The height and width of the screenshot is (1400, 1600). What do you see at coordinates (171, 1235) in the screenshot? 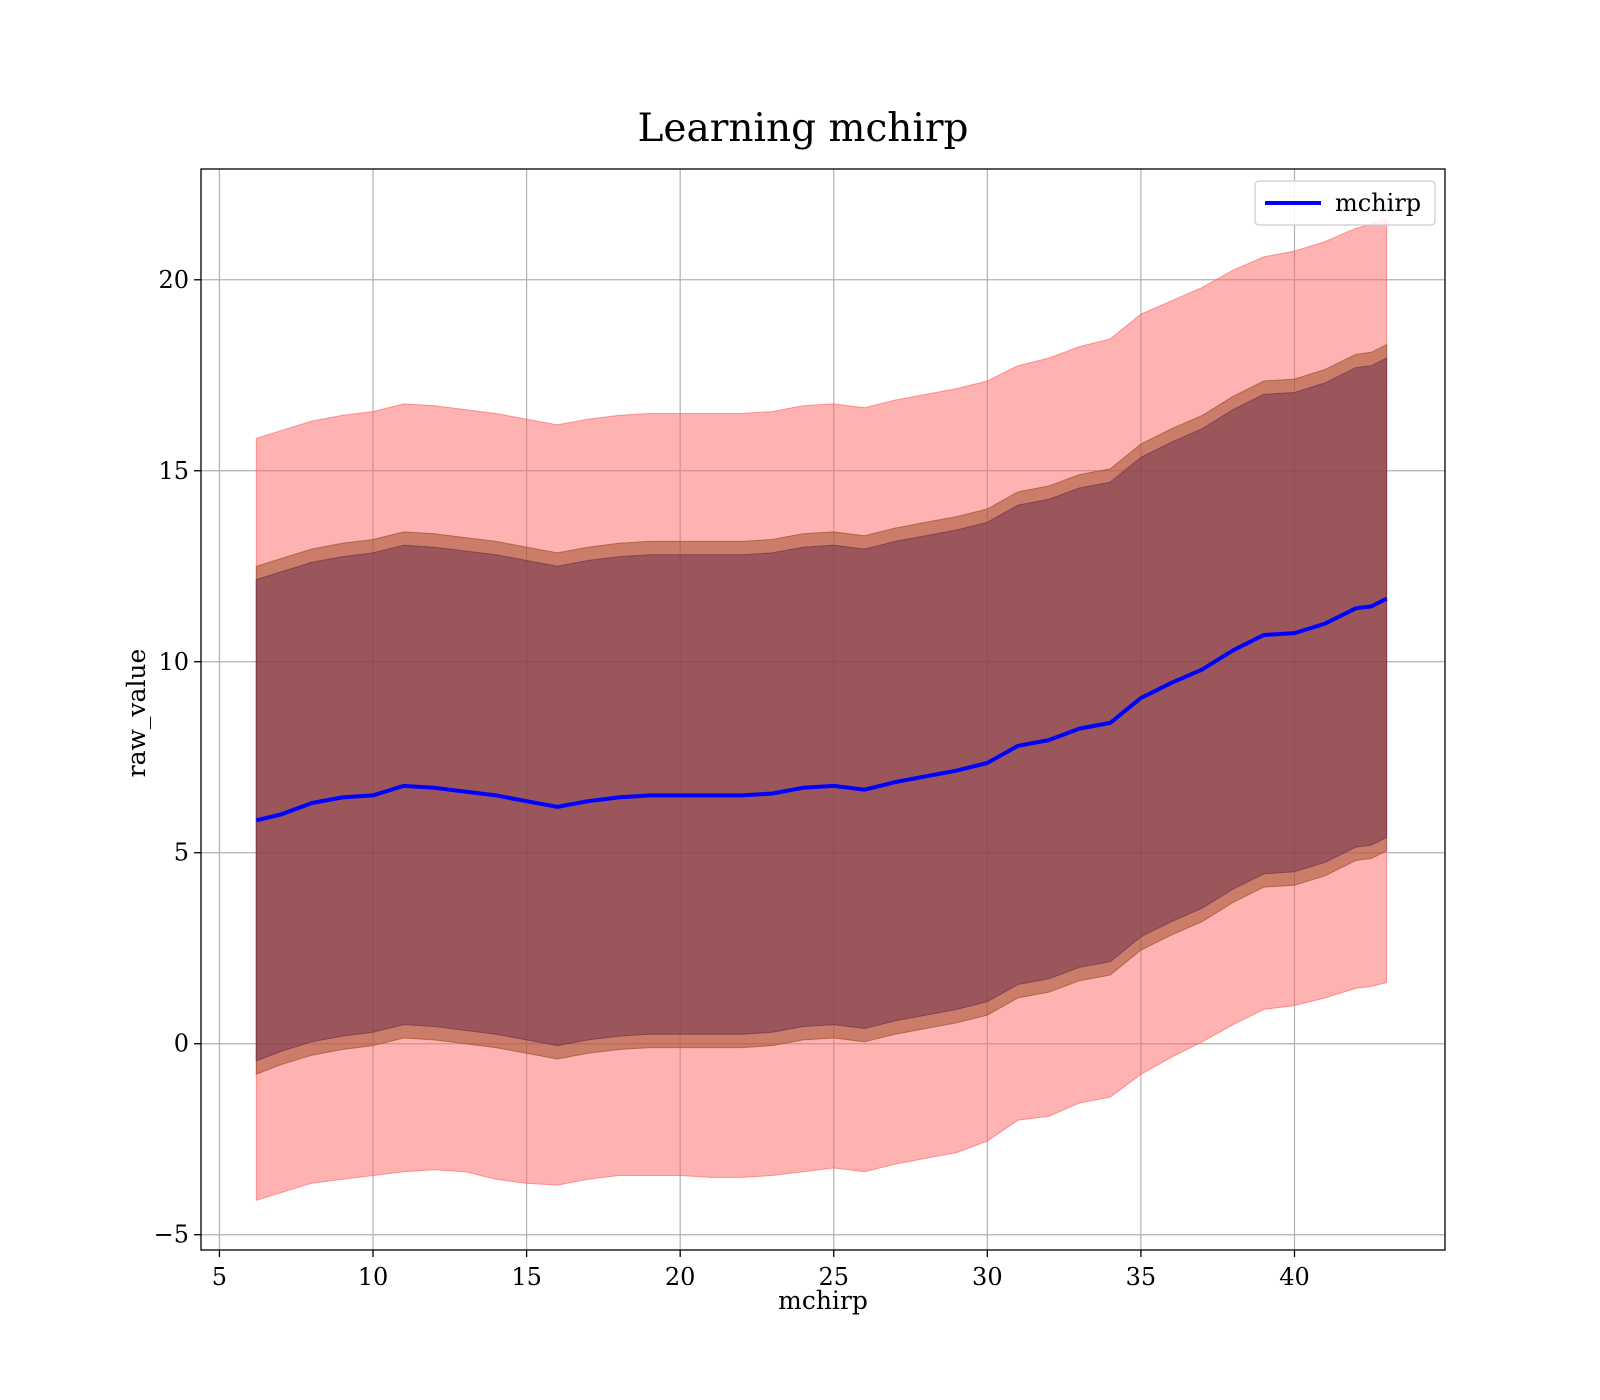
I see `y-tick-label-0: −5` at bounding box center [171, 1235].